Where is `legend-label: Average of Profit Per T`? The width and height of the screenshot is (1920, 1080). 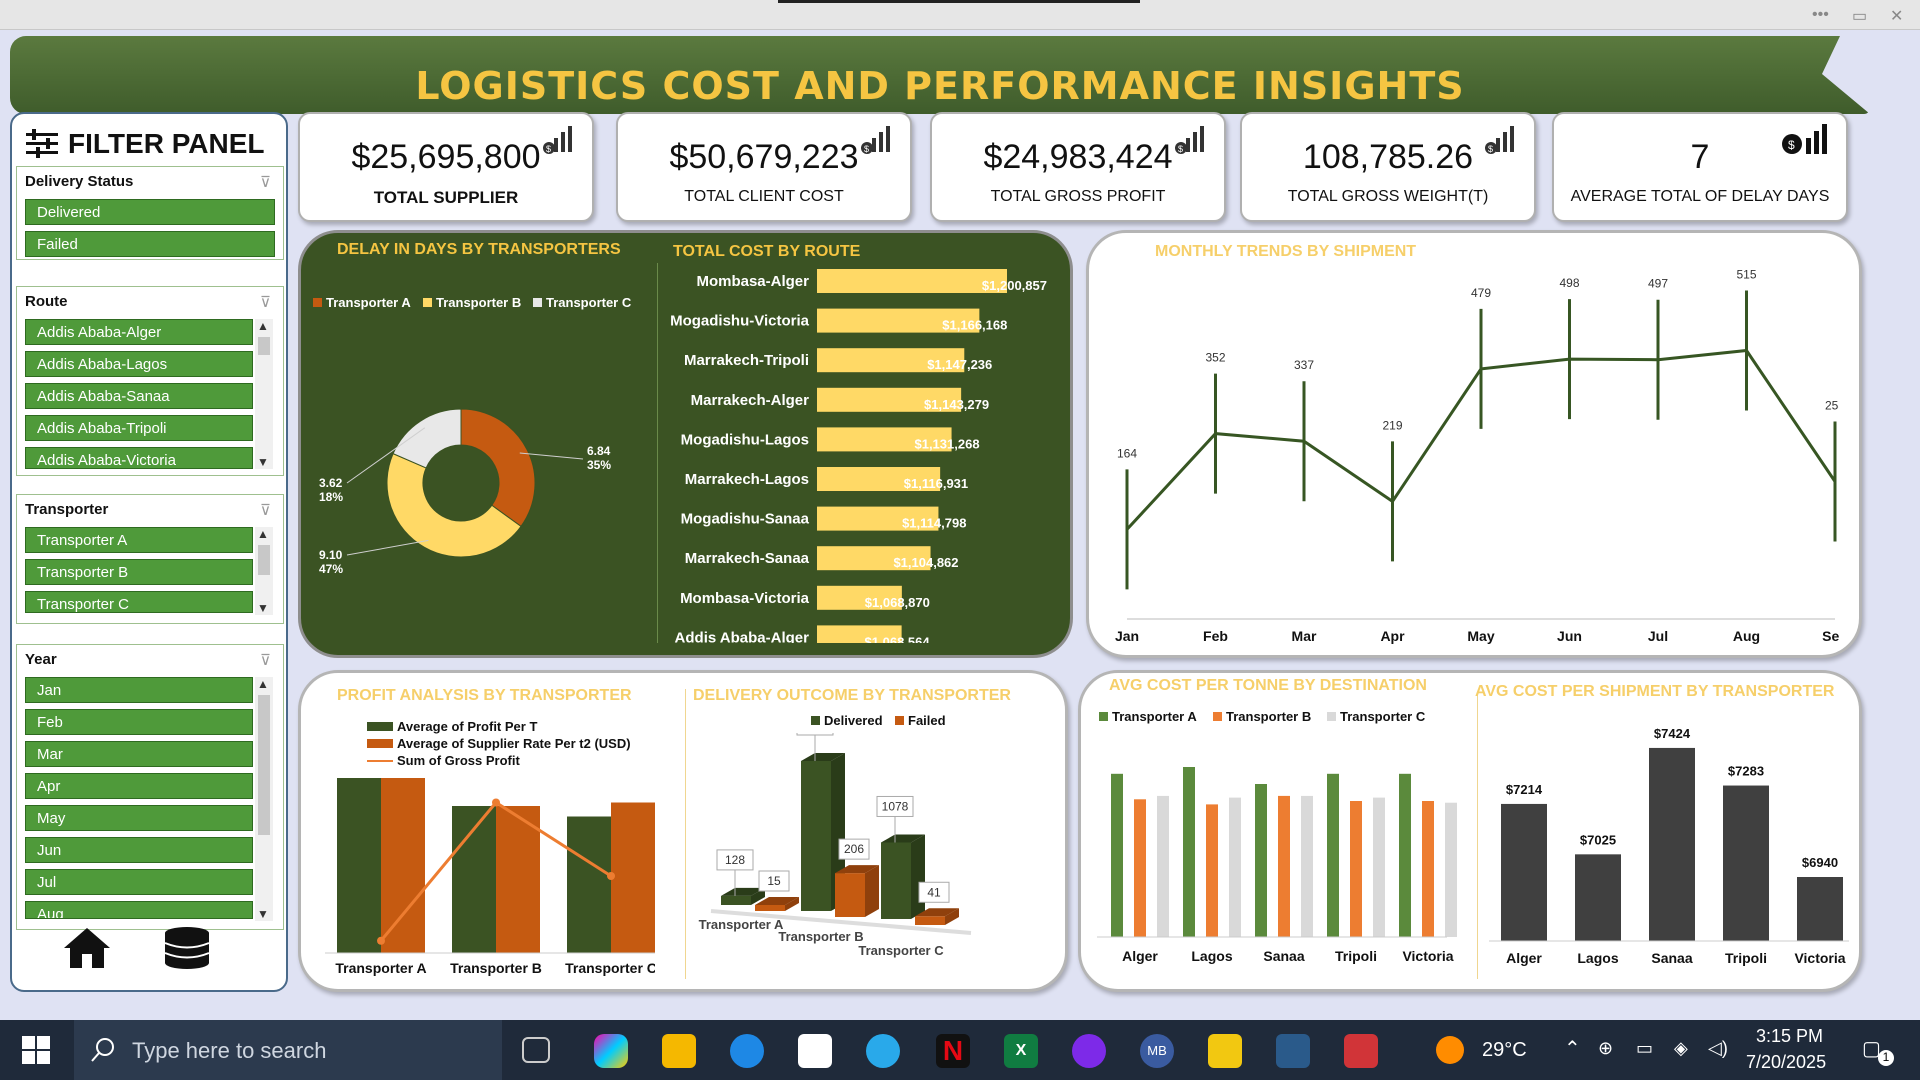 legend-label: Average of Profit Per T is located at coordinates (467, 726).